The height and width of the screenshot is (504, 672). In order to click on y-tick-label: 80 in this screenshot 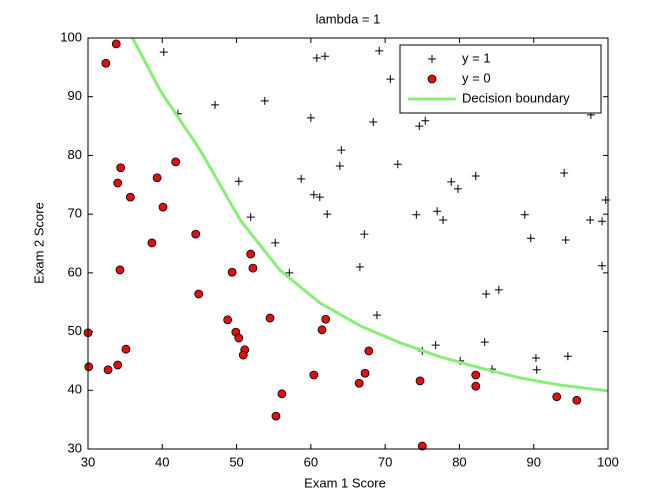, I will do `click(75, 154)`.